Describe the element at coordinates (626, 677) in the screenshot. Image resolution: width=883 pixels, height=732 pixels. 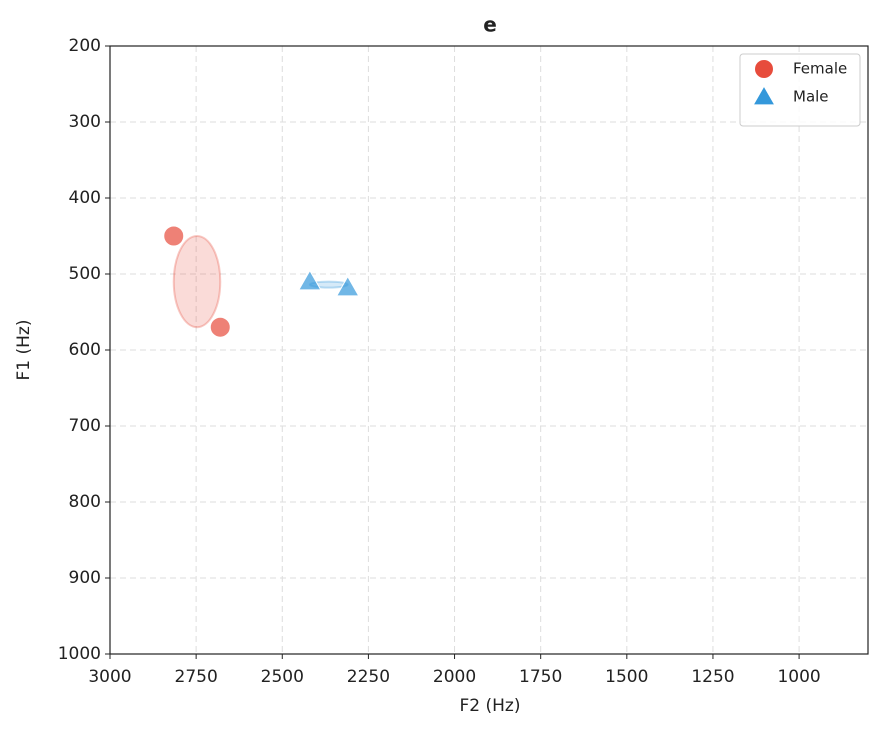
I see `x-tick-label: 1500` at that location.